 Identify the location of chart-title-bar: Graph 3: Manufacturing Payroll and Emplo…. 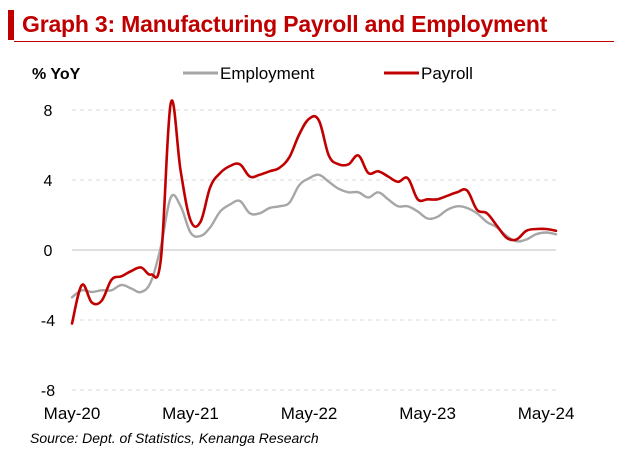
(311, 25).